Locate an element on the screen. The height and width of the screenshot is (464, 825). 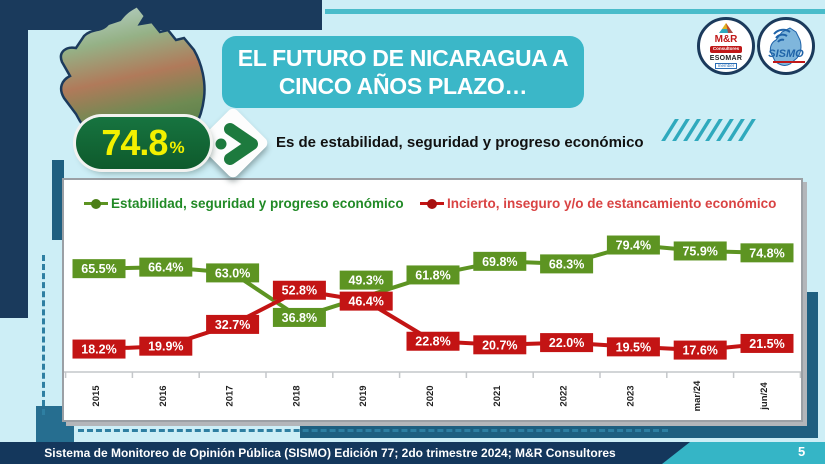
data-label-value: 18.2% is located at coordinates (98, 350).